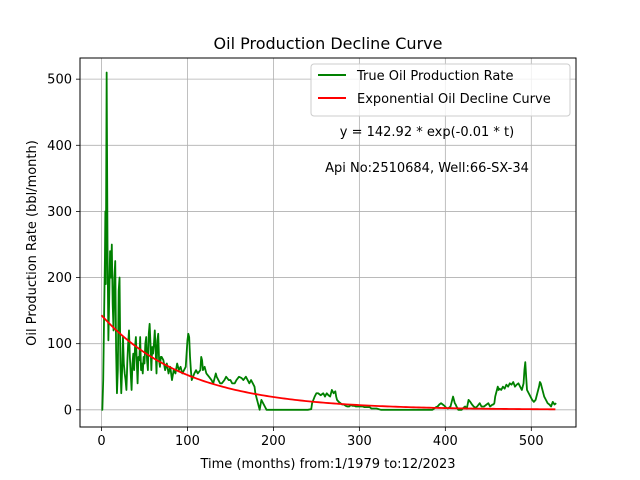 This screenshot has width=640, height=480. Describe the element at coordinates (434, 76) in the screenshot. I see `legend-label-true-rate: True Oil Production Rate` at that location.